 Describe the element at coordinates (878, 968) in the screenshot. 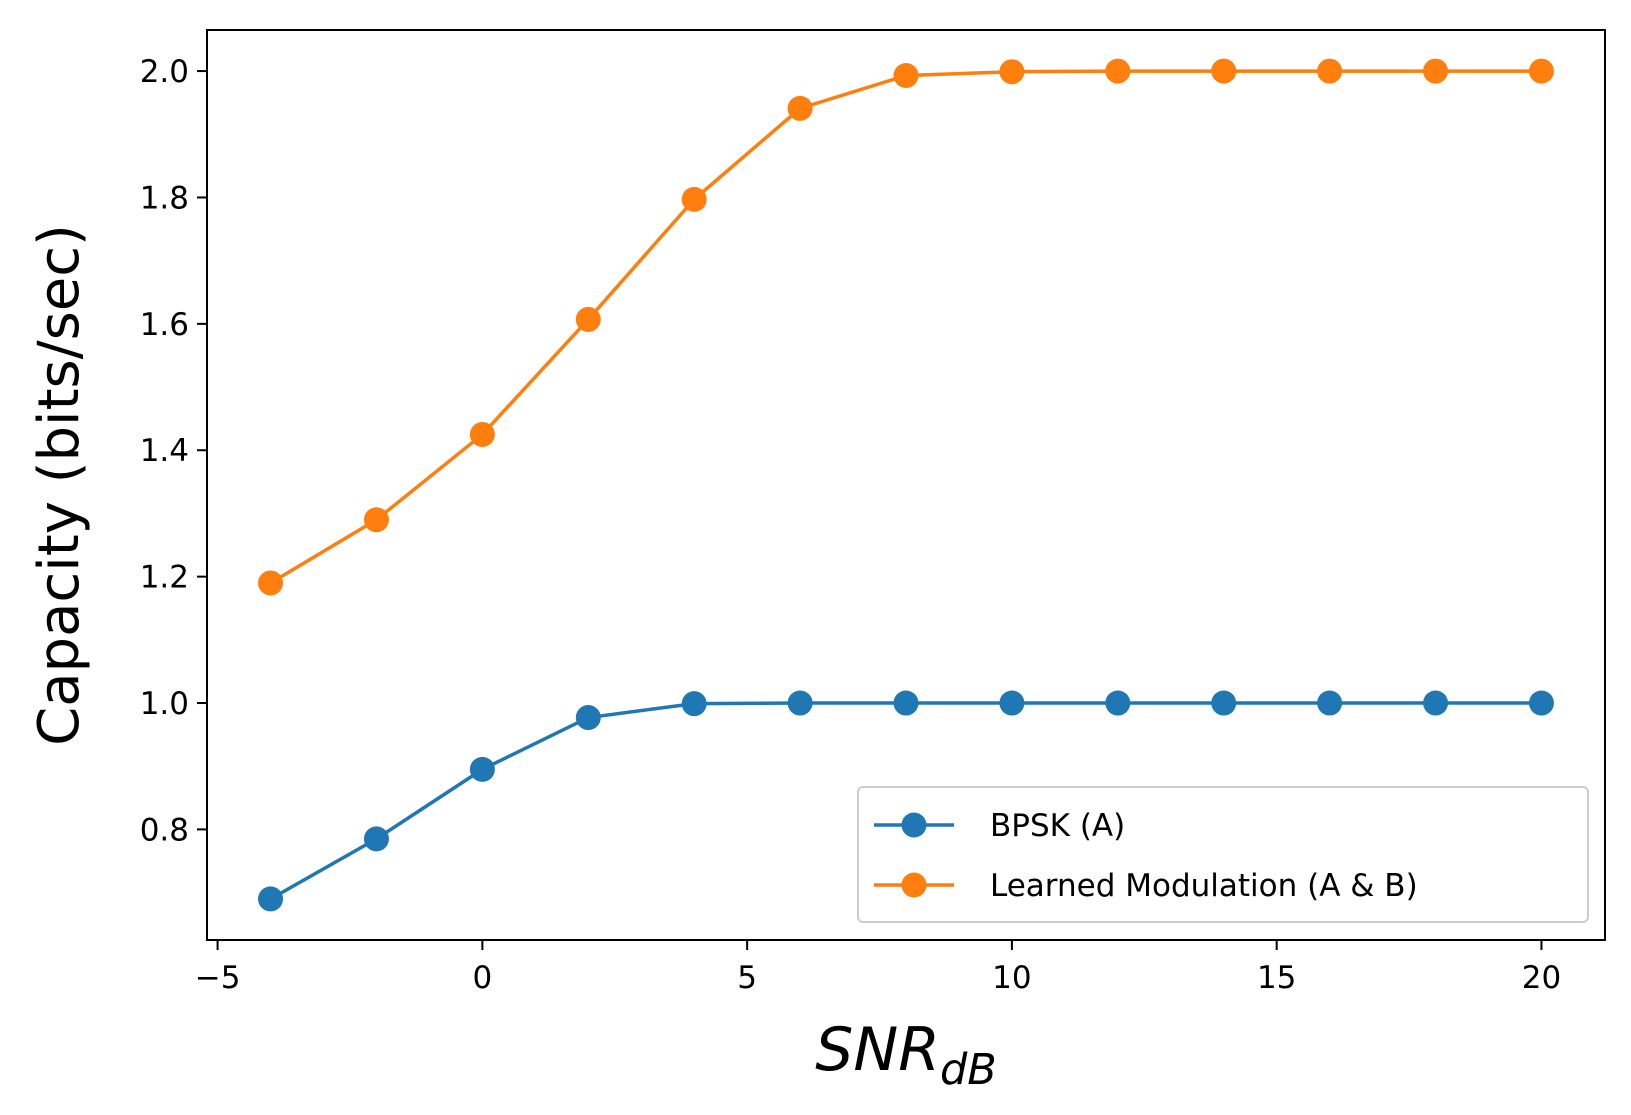

I see `x-axis: −5 0 5 10 15 20` at that location.